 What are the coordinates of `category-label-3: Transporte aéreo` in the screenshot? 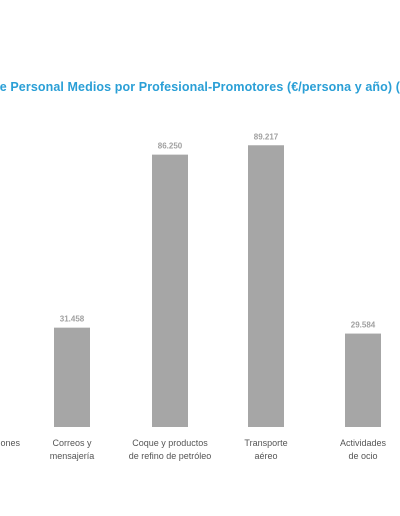 It's located at (265, 449).